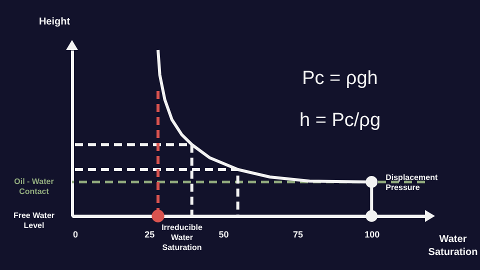 This screenshot has width=480, height=270. I want to click on annotation: Displacement Pressure, so click(412, 182).